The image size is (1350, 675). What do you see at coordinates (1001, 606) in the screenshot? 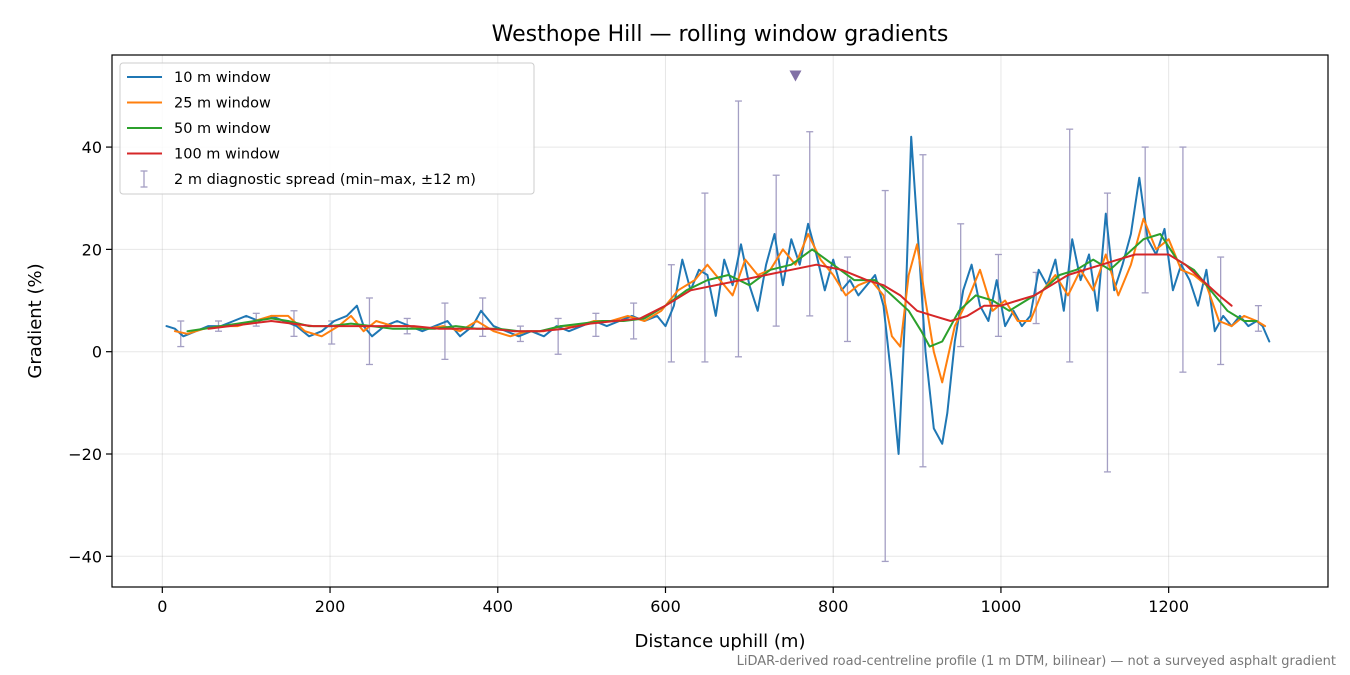
I see `x-tick-label: 1000` at bounding box center [1001, 606].